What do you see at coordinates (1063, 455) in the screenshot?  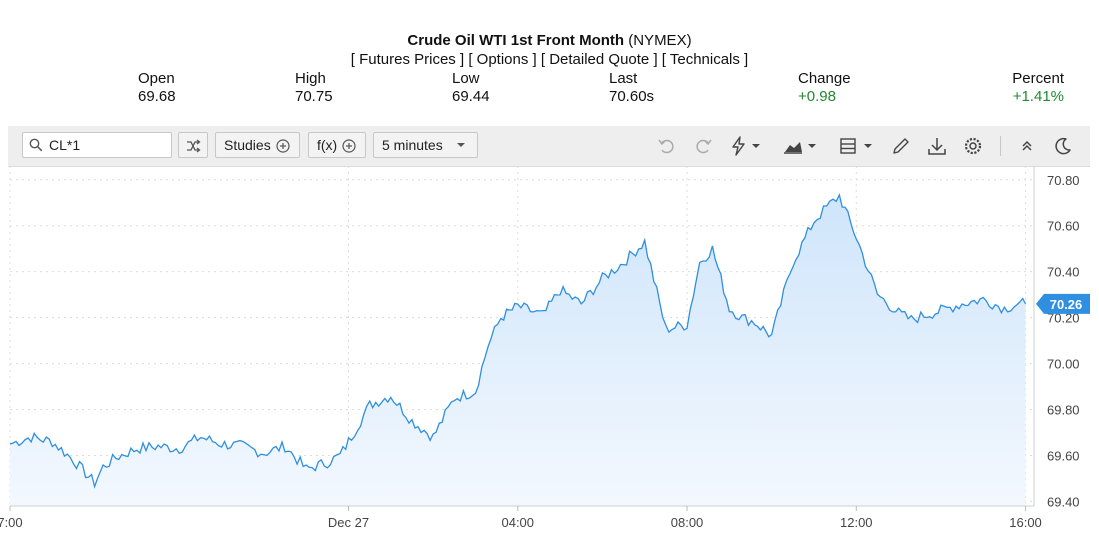 I see `y-tick-label: 69.60` at bounding box center [1063, 455].